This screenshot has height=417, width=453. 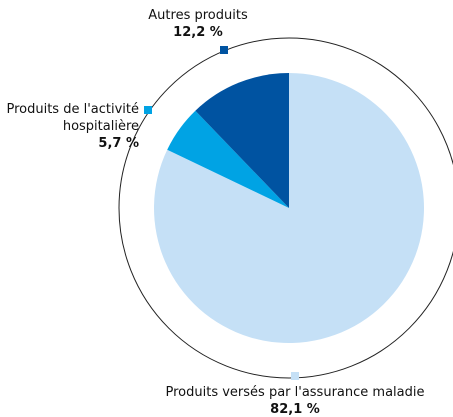 I want to click on category-label: Produits de l'activité hospitalière, so click(x=72, y=118).